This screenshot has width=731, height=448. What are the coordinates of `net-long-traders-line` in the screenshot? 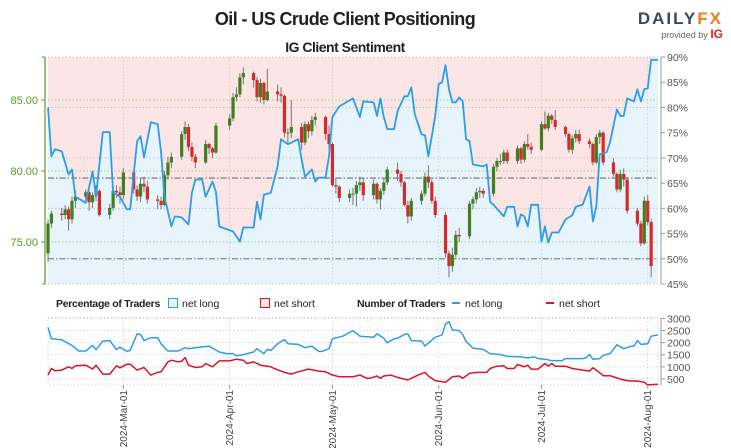 It's located at (353, 341).